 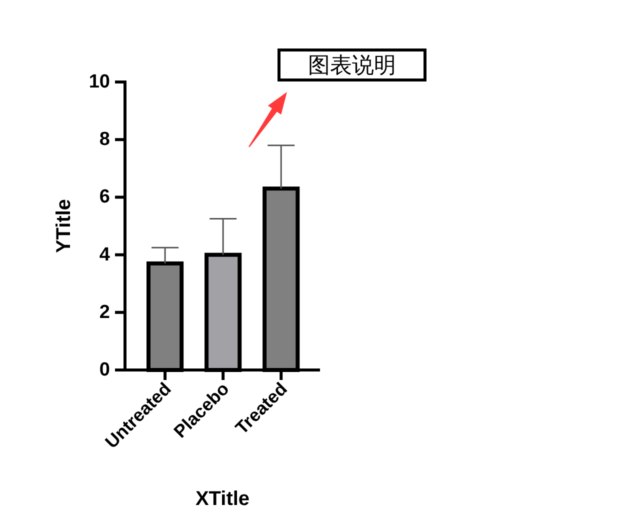 What do you see at coordinates (99, 82) in the screenshot?
I see `y-tick-label: 10` at bounding box center [99, 82].